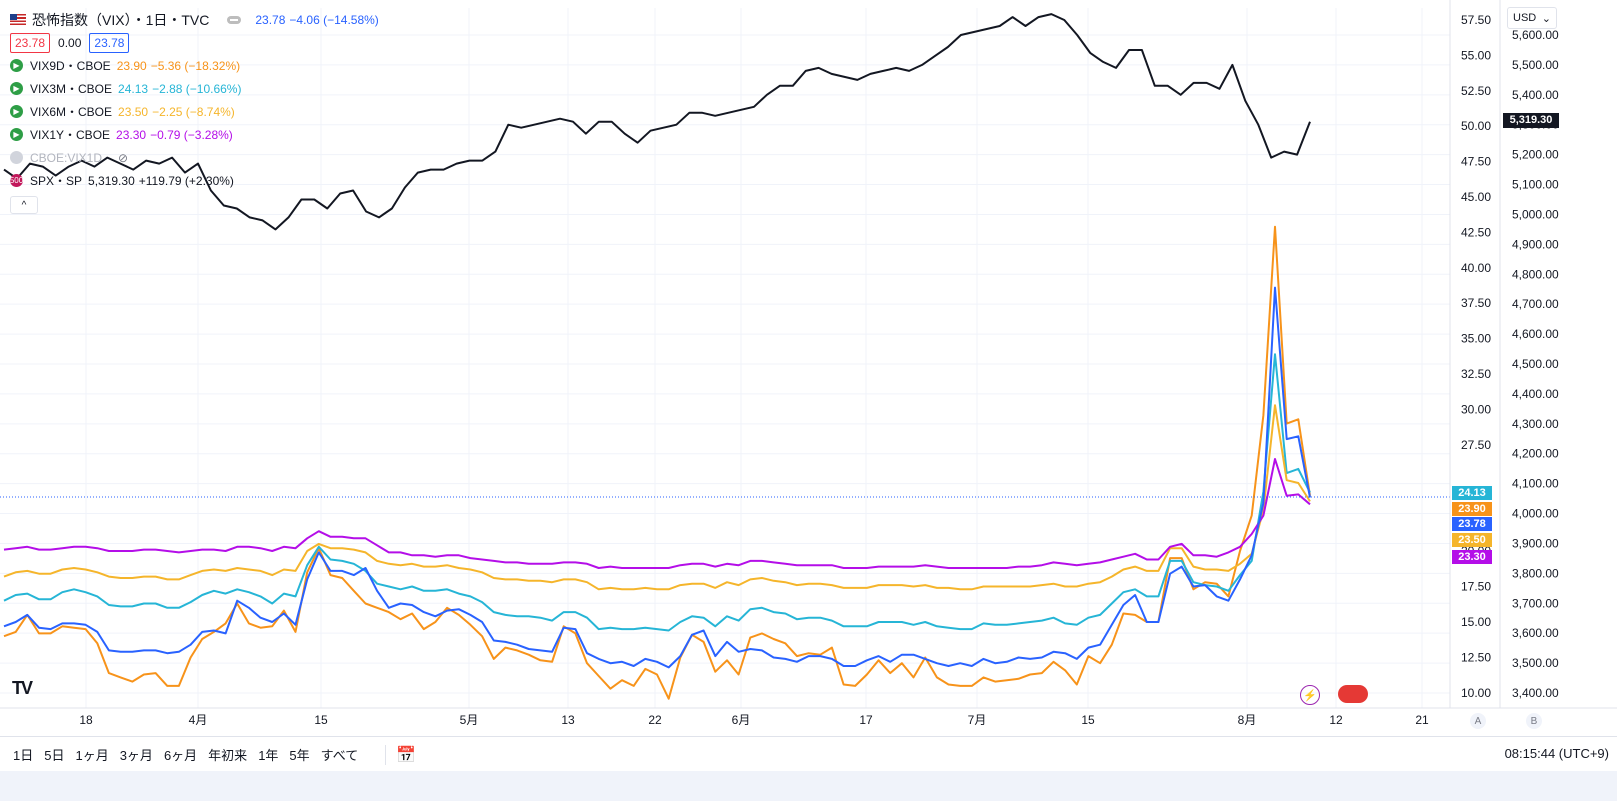  What do you see at coordinates (1535, 65) in the screenshot?
I see `right-axis-tick: 5,500.00` at bounding box center [1535, 65].